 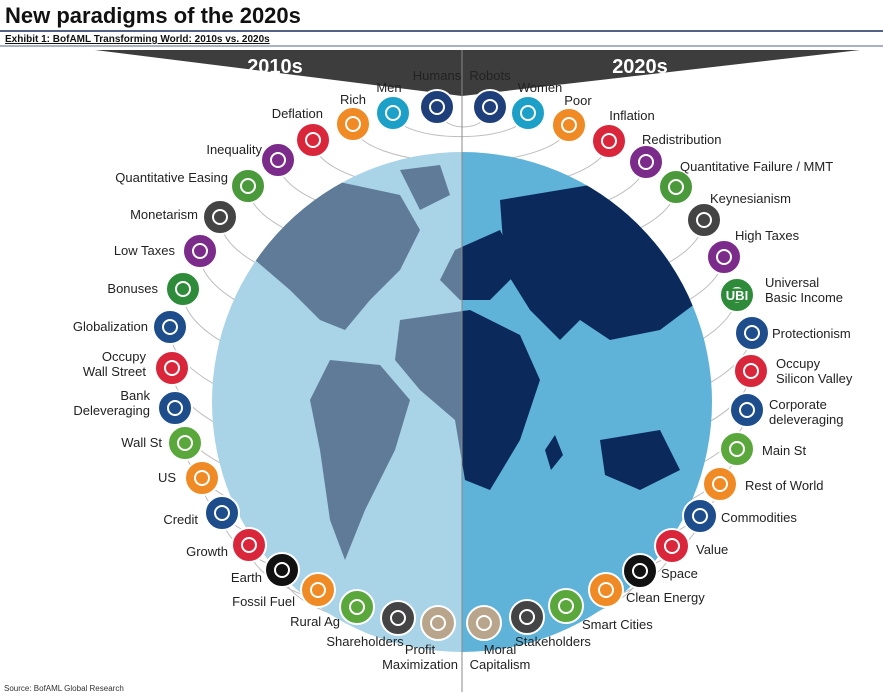 I want to click on label: Inflation, so click(x=632, y=115).